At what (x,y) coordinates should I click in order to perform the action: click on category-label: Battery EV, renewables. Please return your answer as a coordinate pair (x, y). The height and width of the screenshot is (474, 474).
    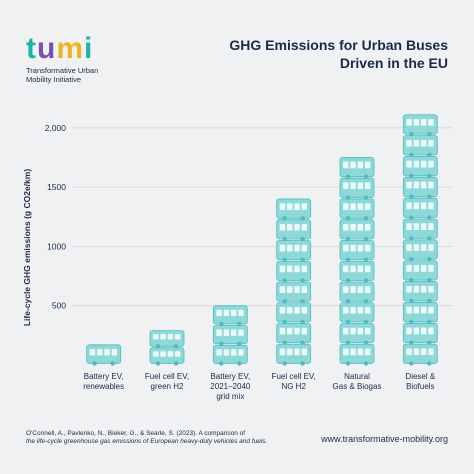
    Looking at the image, I should click on (103, 381).